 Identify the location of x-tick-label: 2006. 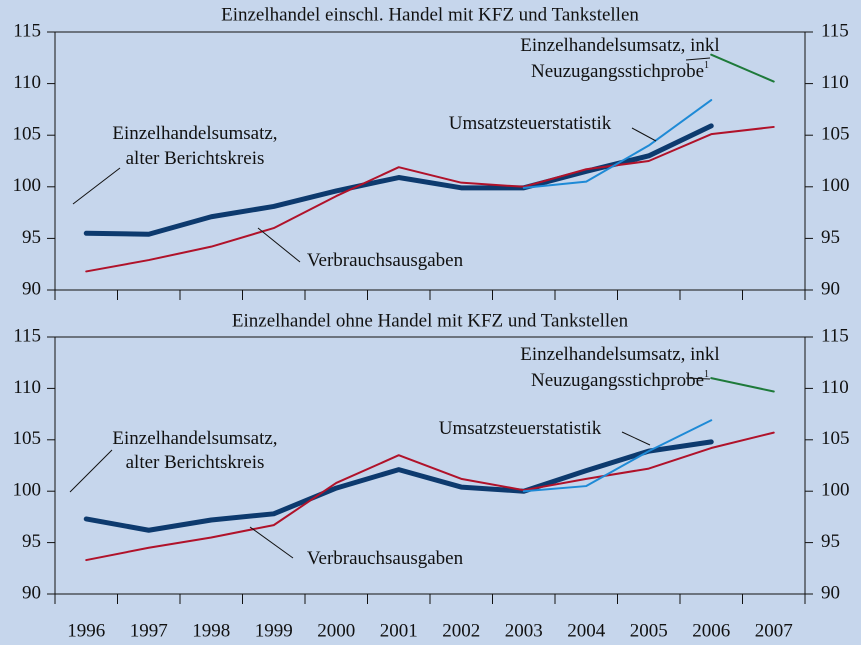
(711, 630).